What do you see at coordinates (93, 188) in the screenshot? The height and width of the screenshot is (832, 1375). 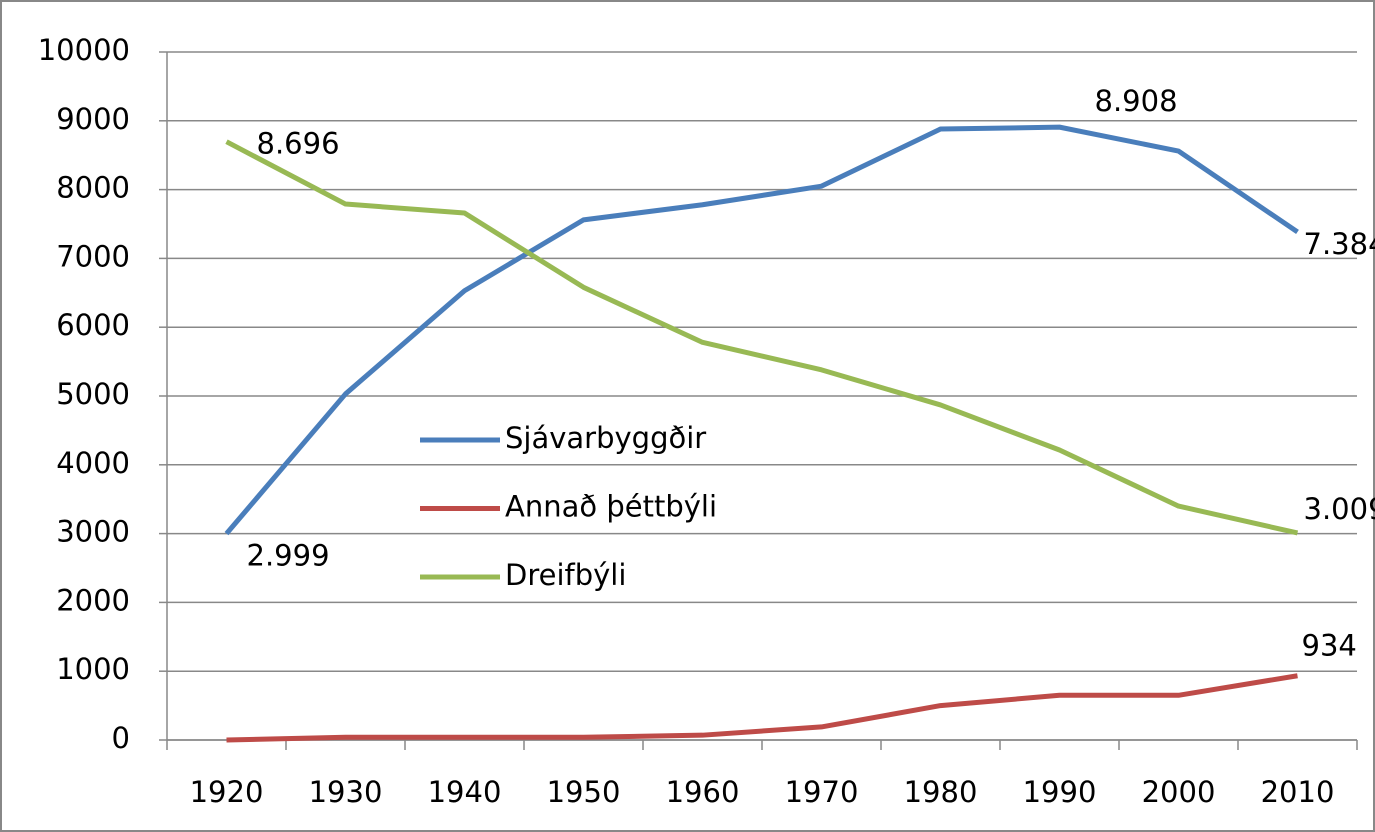 I see `y-tick-label: 8000` at bounding box center [93, 188].